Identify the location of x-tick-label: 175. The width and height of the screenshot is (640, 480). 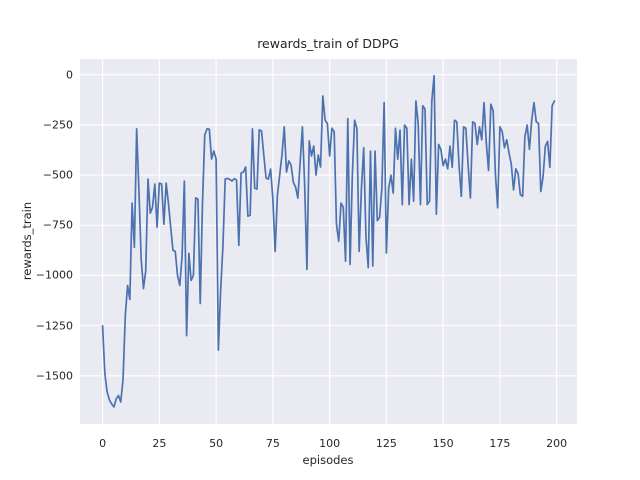
(500, 443).